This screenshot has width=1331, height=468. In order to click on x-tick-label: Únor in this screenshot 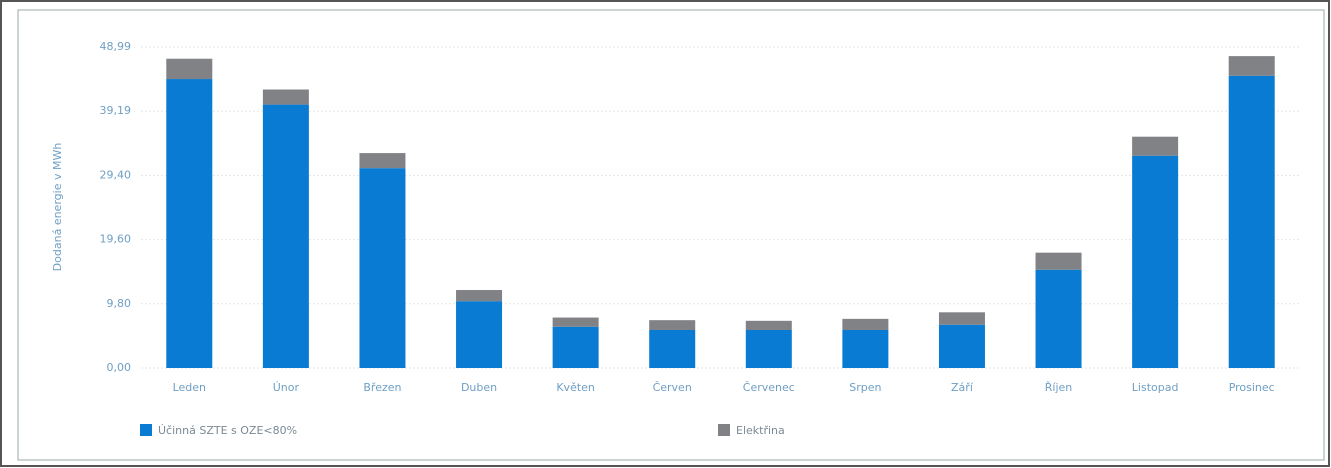, I will do `click(286, 387)`.